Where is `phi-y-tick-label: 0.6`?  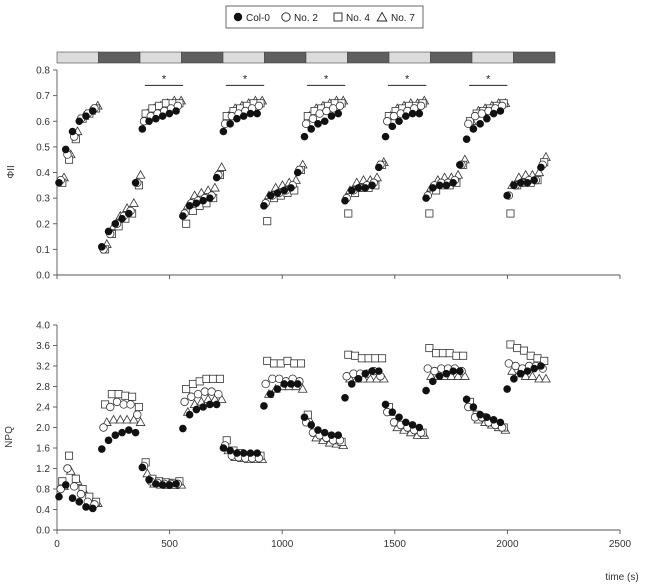
phi-y-tick-label: 0.6 is located at coordinates (43, 122).